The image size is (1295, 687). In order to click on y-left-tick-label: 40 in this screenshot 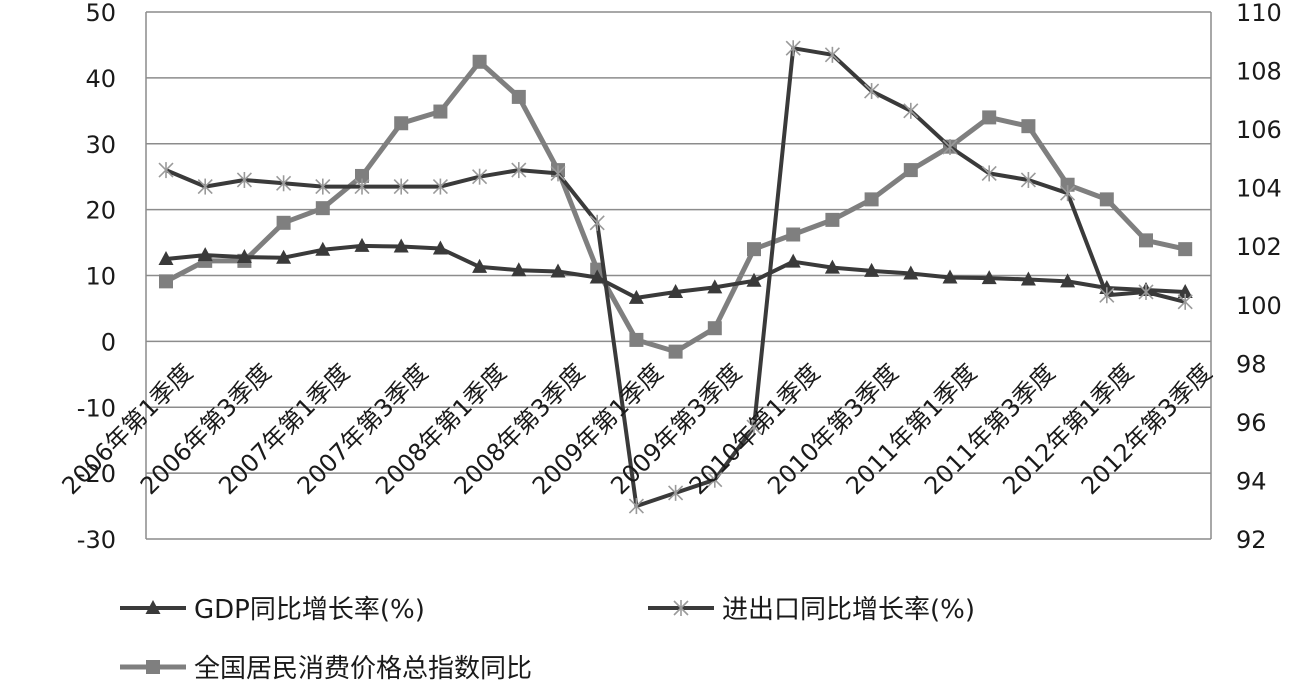, I will do `click(100, 79)`.